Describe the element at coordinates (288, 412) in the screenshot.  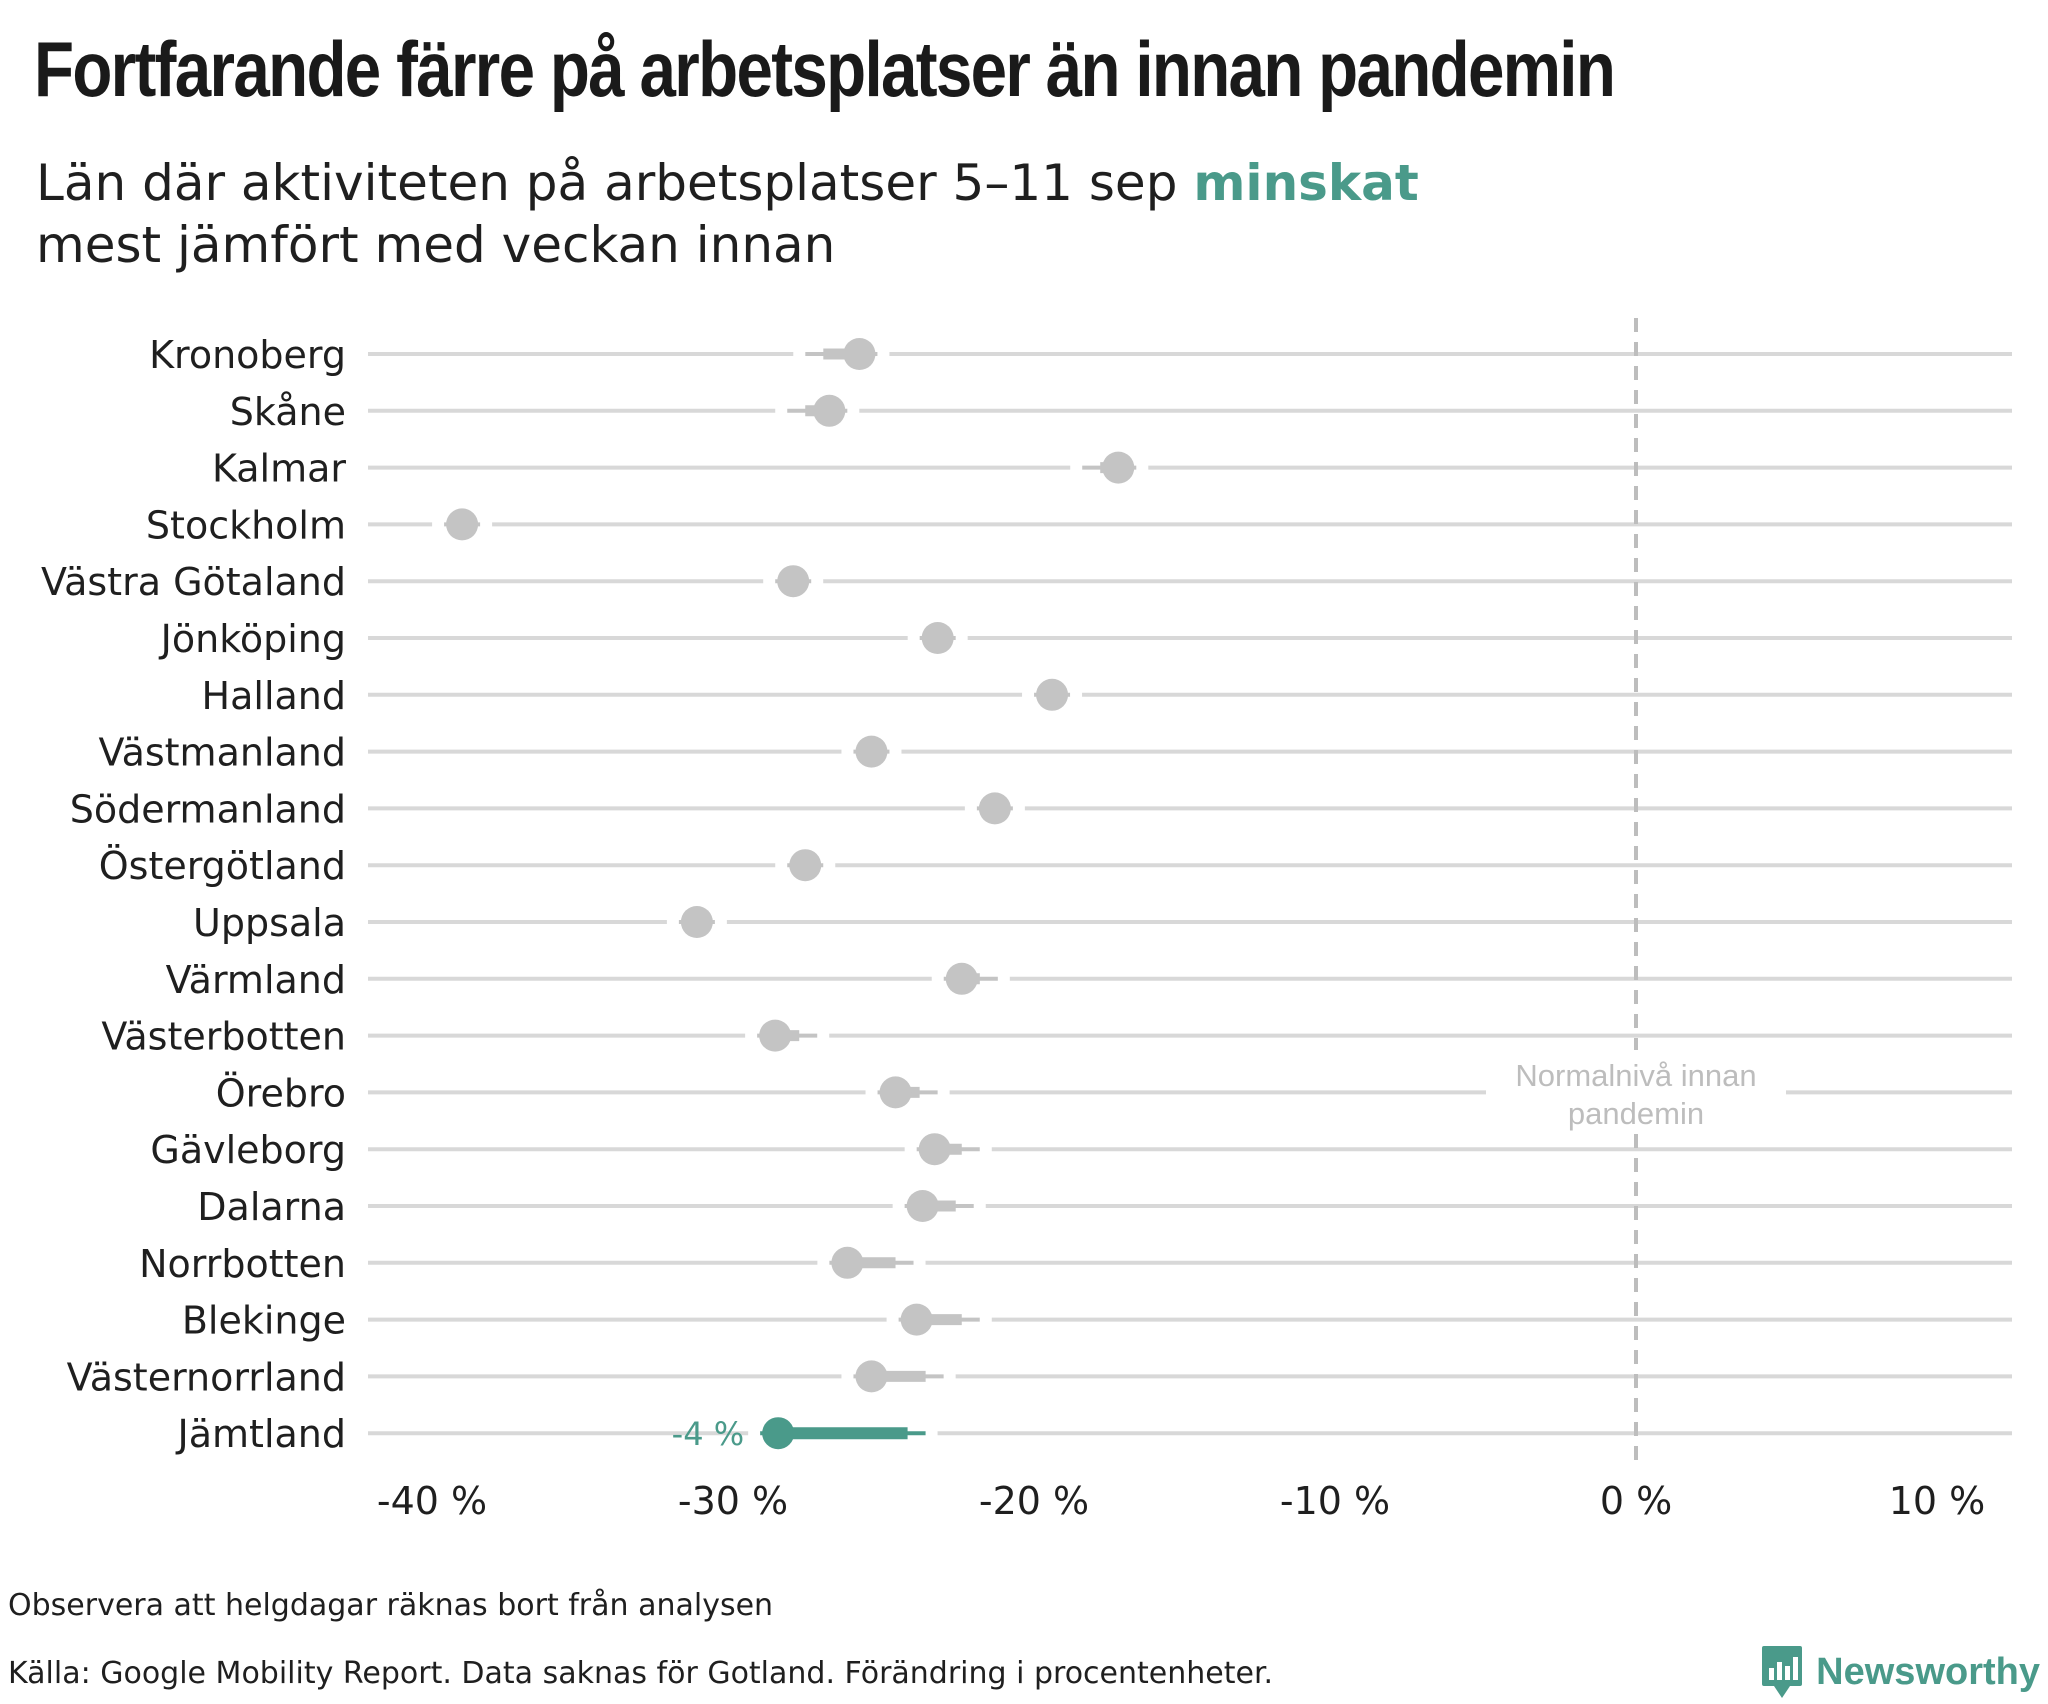
I see `category-label: Skåne` at that location.